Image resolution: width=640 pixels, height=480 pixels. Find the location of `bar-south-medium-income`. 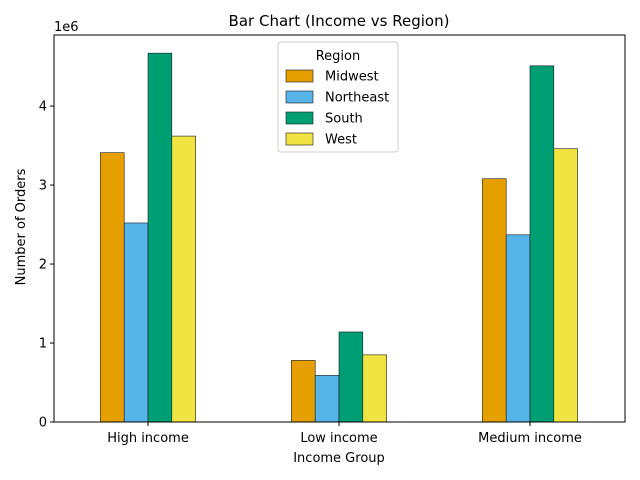

bar-south-medium-income is located at coordinates (542, 244).